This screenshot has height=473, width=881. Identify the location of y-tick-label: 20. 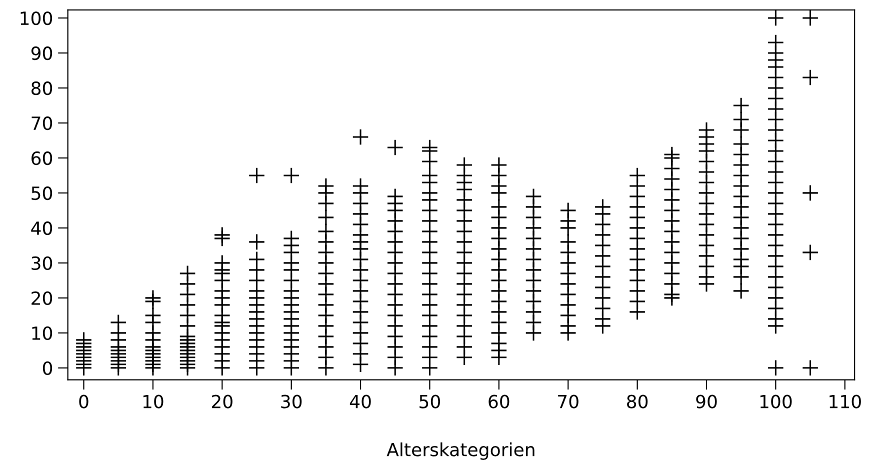
(42, 298).